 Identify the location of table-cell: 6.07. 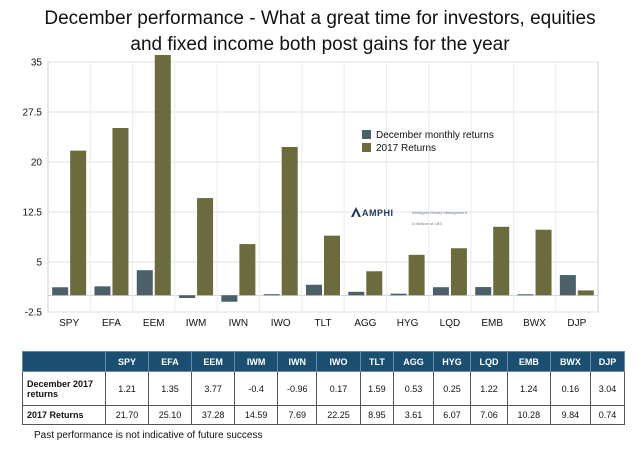
(452, 415).